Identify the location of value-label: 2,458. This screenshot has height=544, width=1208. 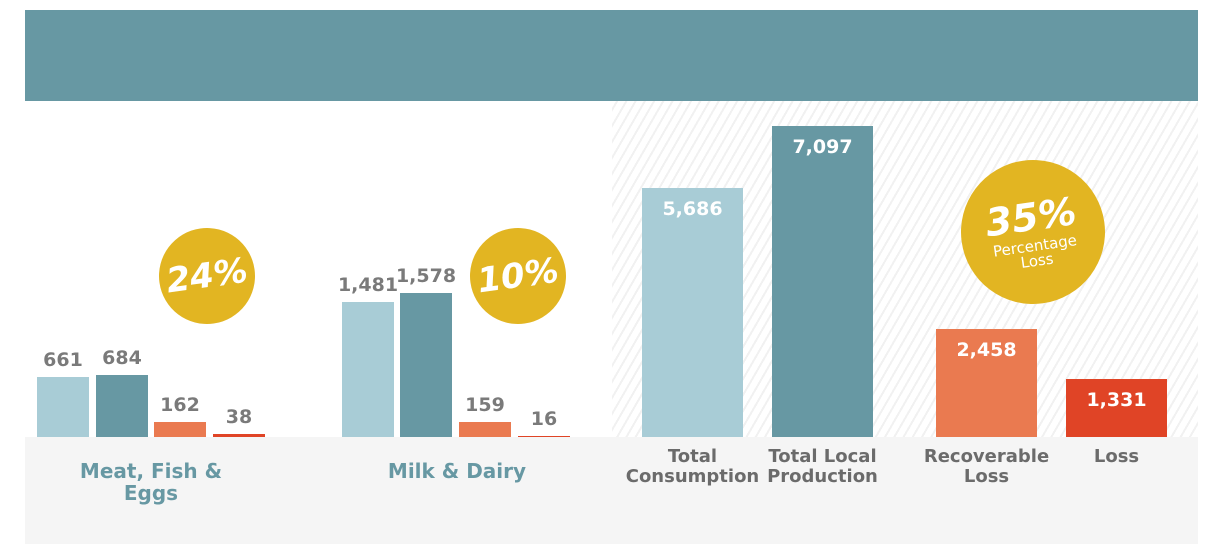
(986, 350).